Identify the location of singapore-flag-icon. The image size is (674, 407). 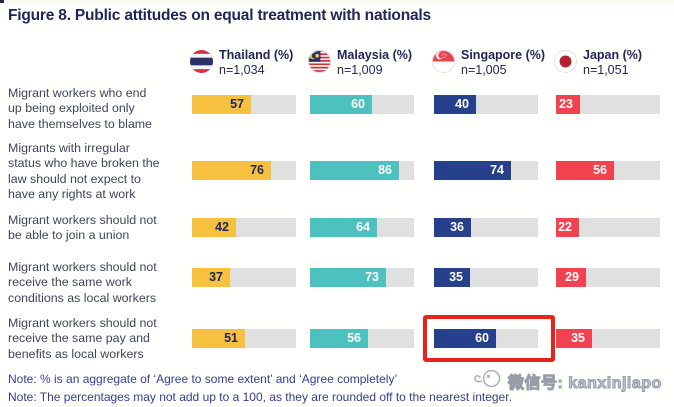
(443, 61).